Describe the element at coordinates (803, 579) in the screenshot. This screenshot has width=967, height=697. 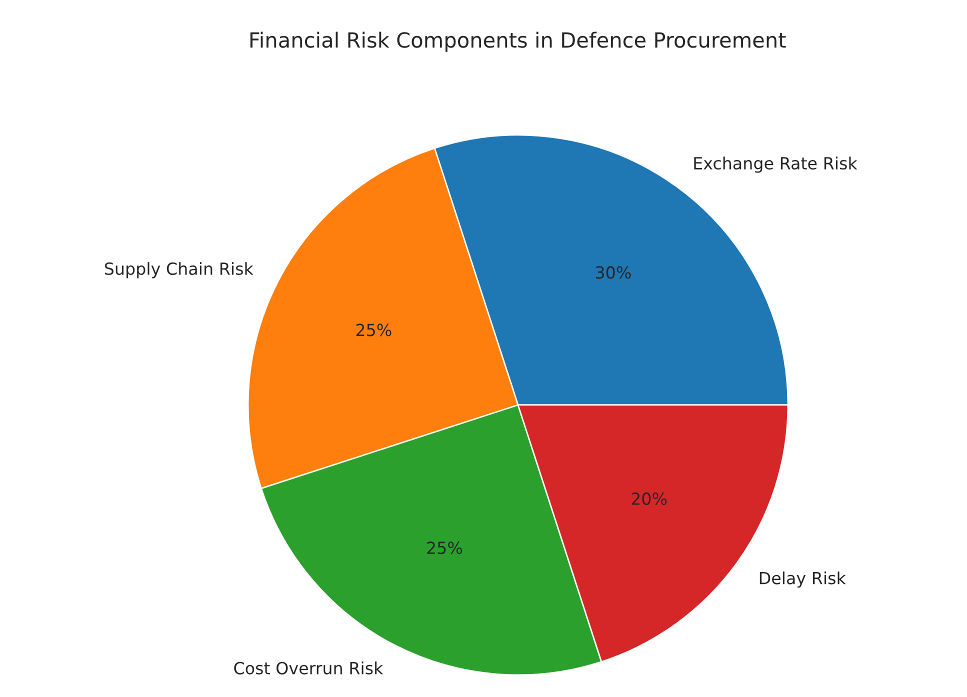
I see `slice-label: Delay Risk` at that location.